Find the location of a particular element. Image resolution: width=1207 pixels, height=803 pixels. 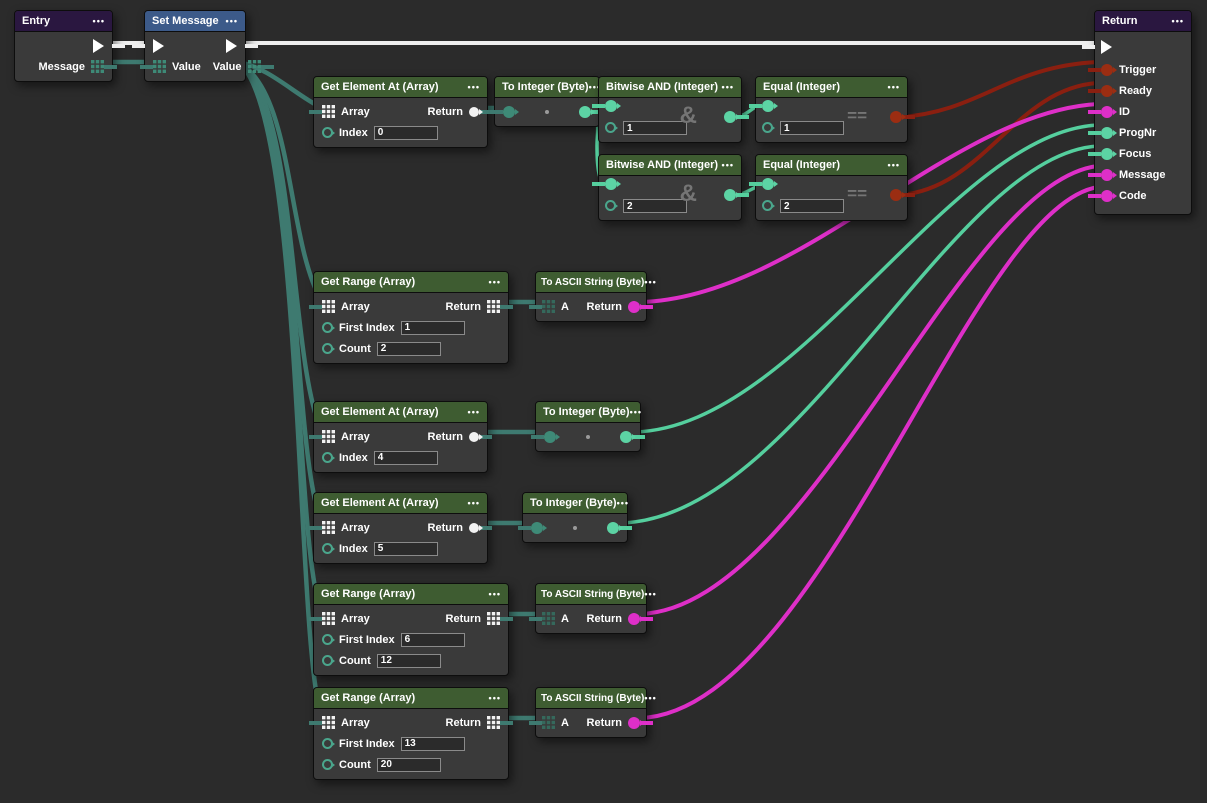

prognr-in-pin is located at coordinates (1102, 132).